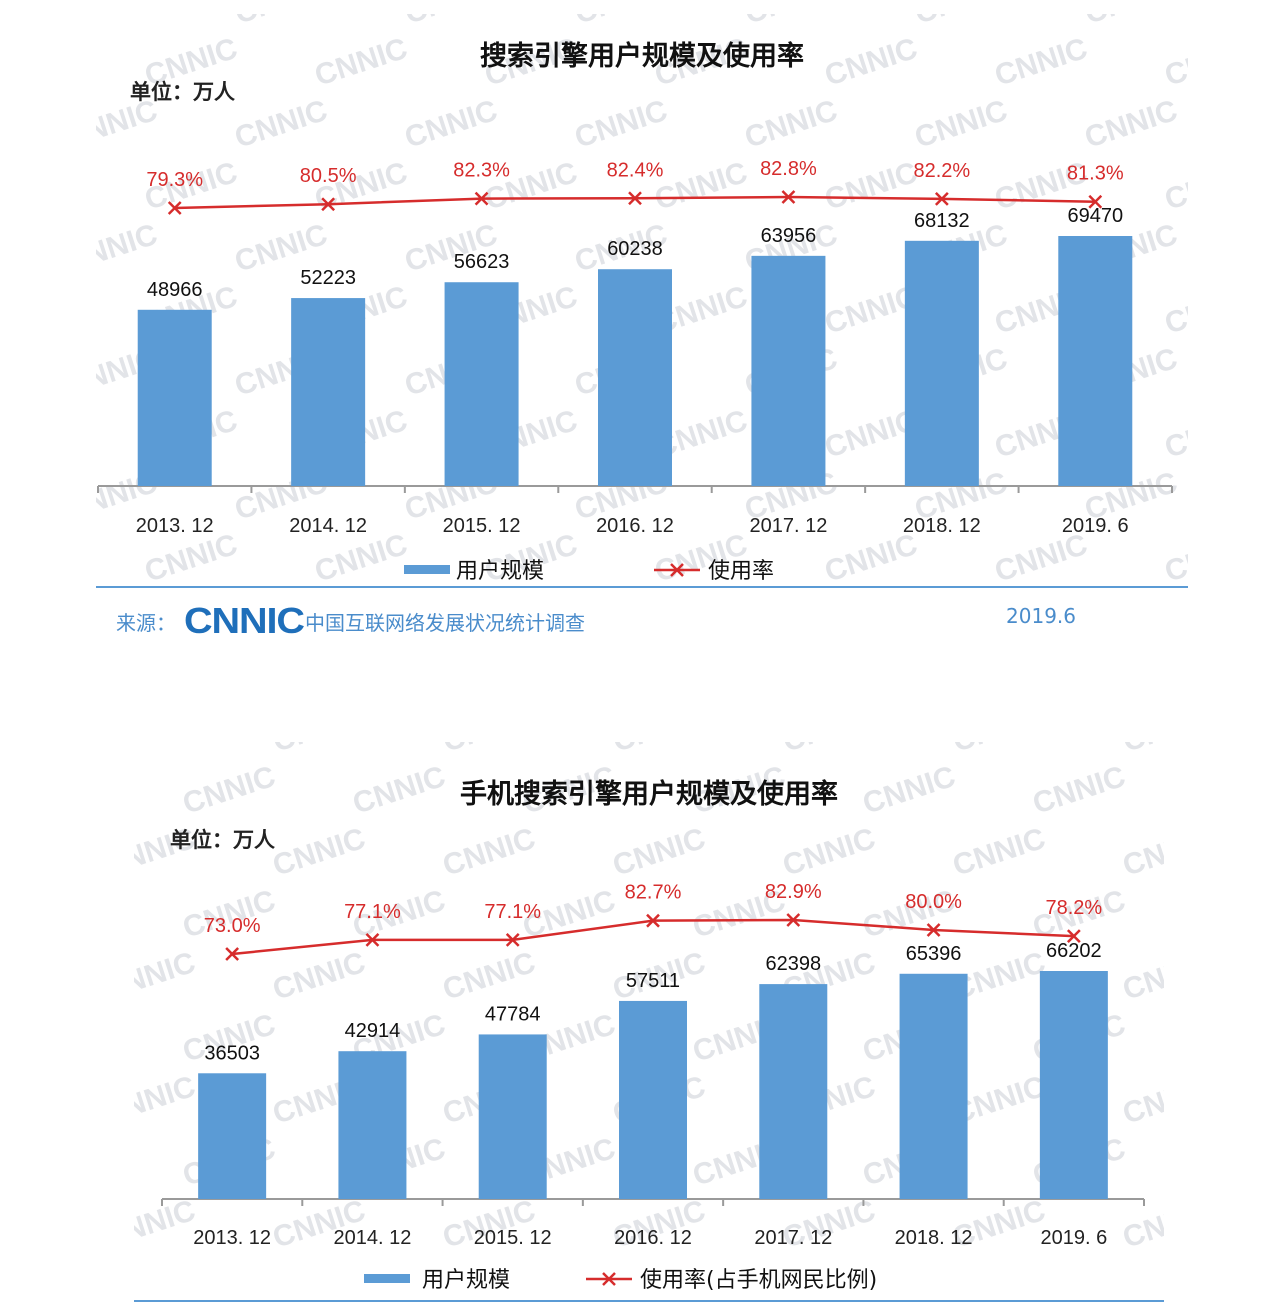 The height and width of the screenshot is (1303, 1263). Describe the element at coordinates (1073, 908) in the screenshot. I see `usage-rate-label: 78.2%` at that location.